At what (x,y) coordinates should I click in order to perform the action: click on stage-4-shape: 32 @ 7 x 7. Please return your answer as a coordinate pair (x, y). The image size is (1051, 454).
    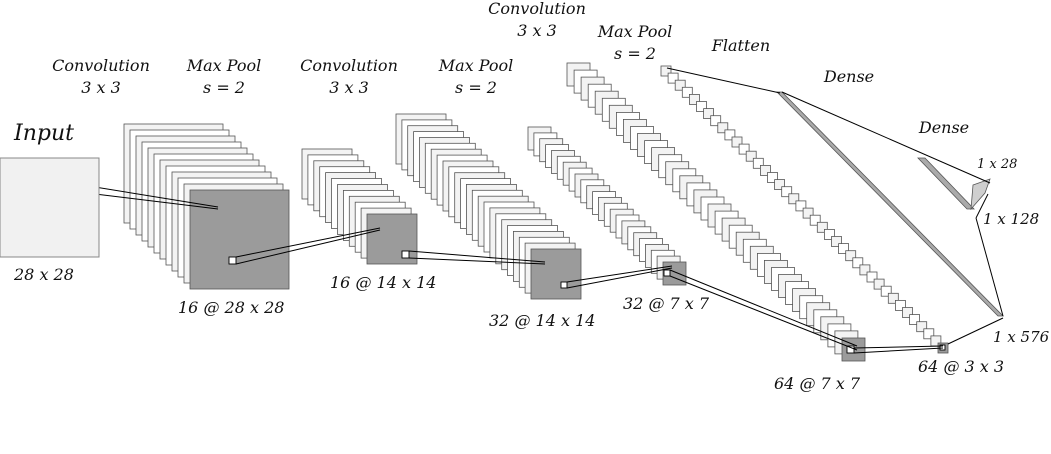
    Looking at the image, I should click on (666, 303).